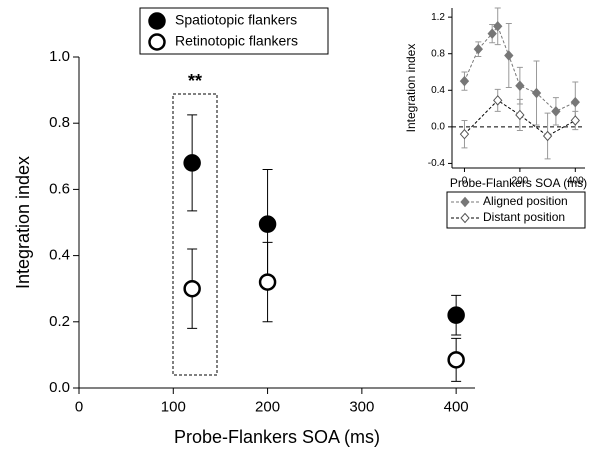 The width and height of the screenshot is (592, 453). Describe the element at coordinates (195, 81) in the screenshot. I see `annotation: **` at that location.